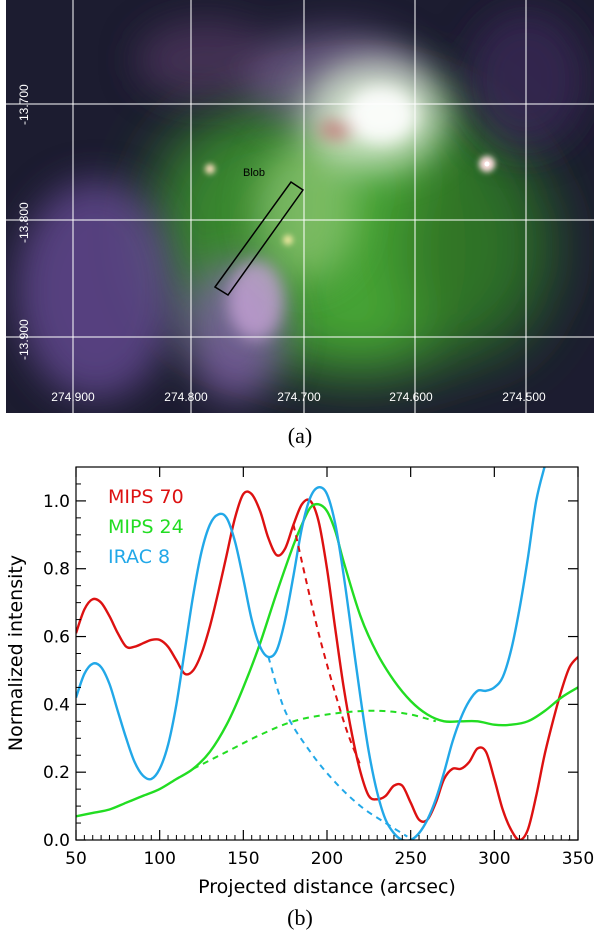 This screenshot has height=938, width=600. Describe the element at coordinates (159, 859) in the screenshot. I see `x-tick-label: 100` at that location.